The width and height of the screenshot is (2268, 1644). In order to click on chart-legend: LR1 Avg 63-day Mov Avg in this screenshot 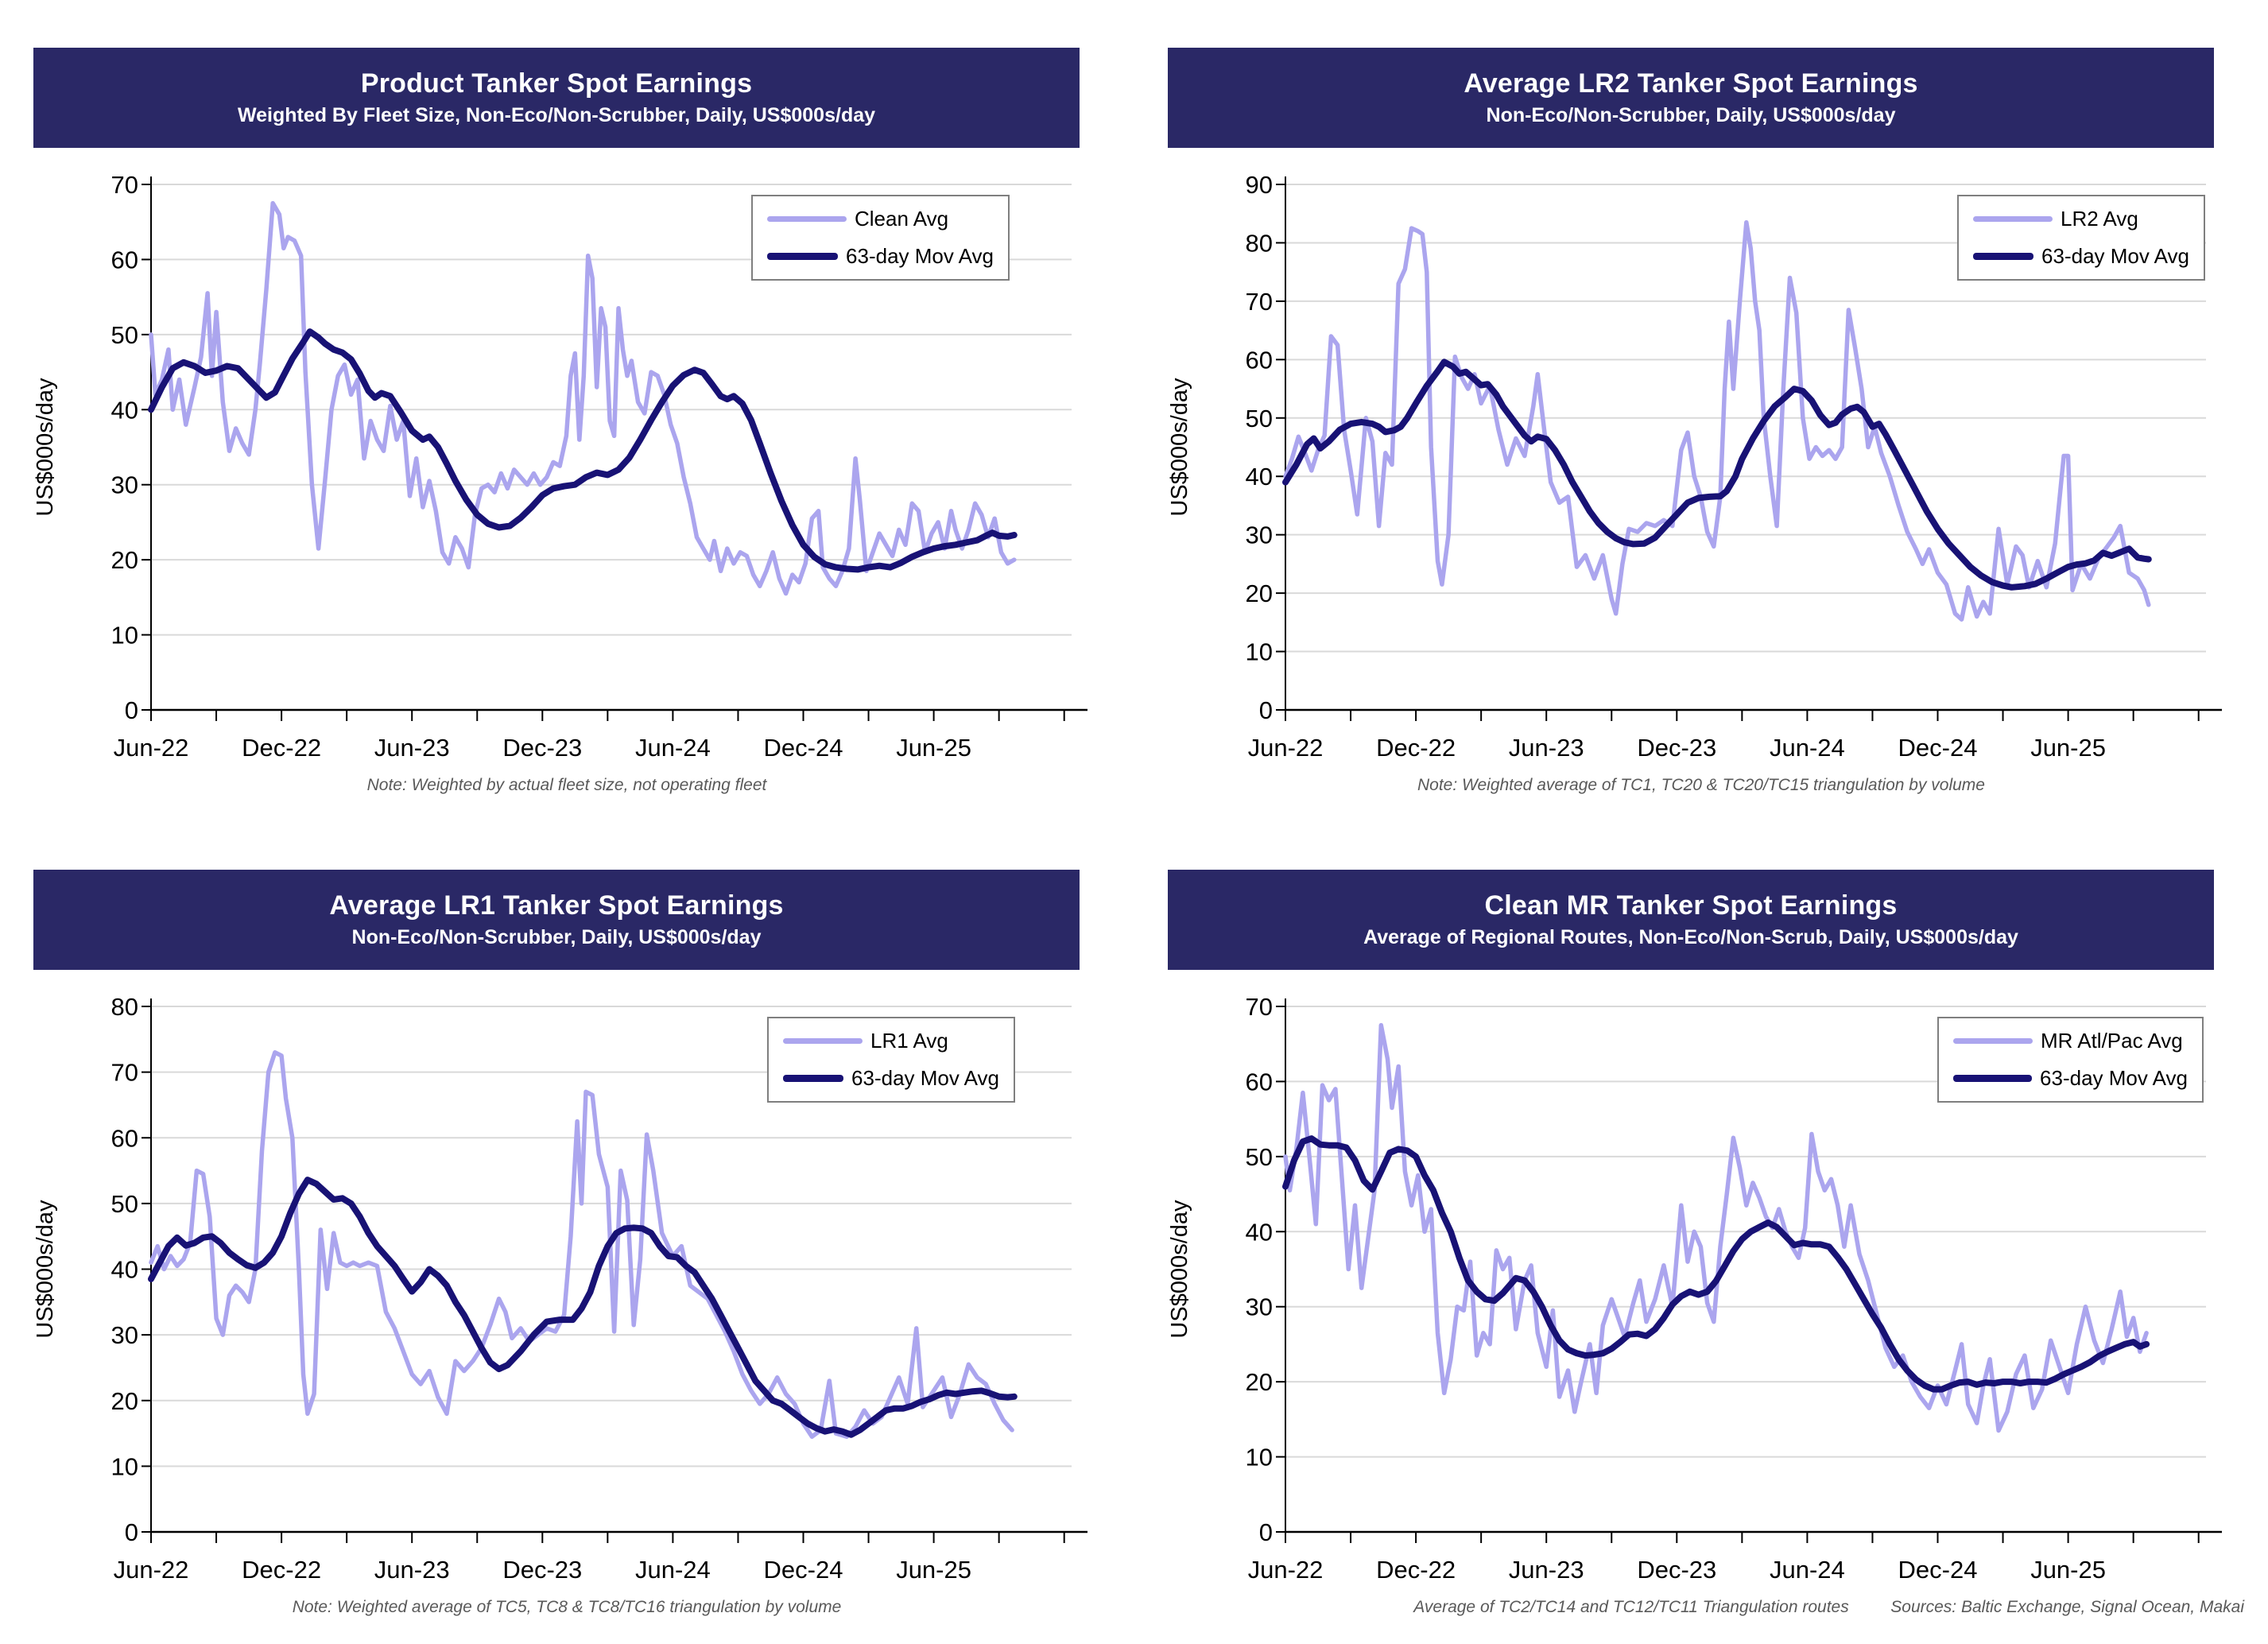, I will do `click(891, 1060)`.